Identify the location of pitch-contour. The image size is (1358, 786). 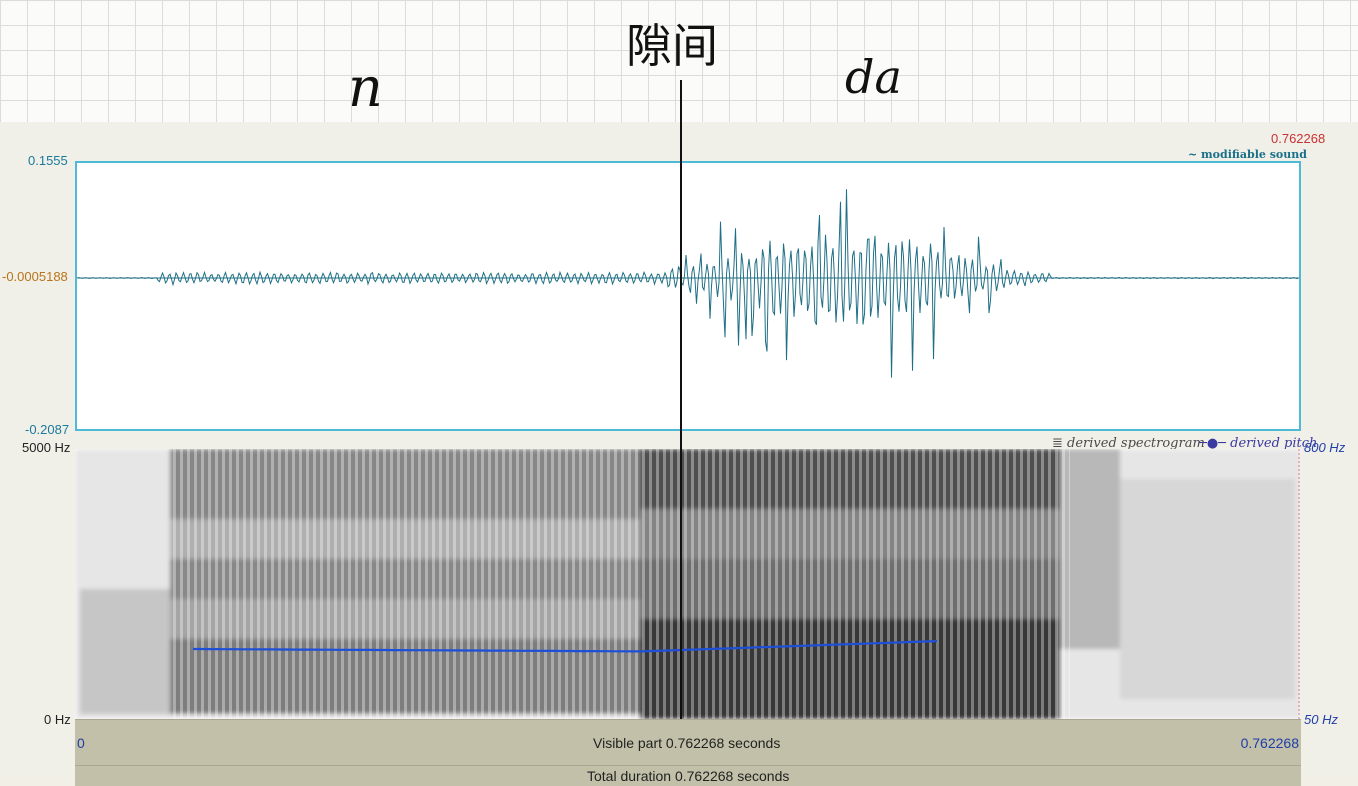
(565, 646).